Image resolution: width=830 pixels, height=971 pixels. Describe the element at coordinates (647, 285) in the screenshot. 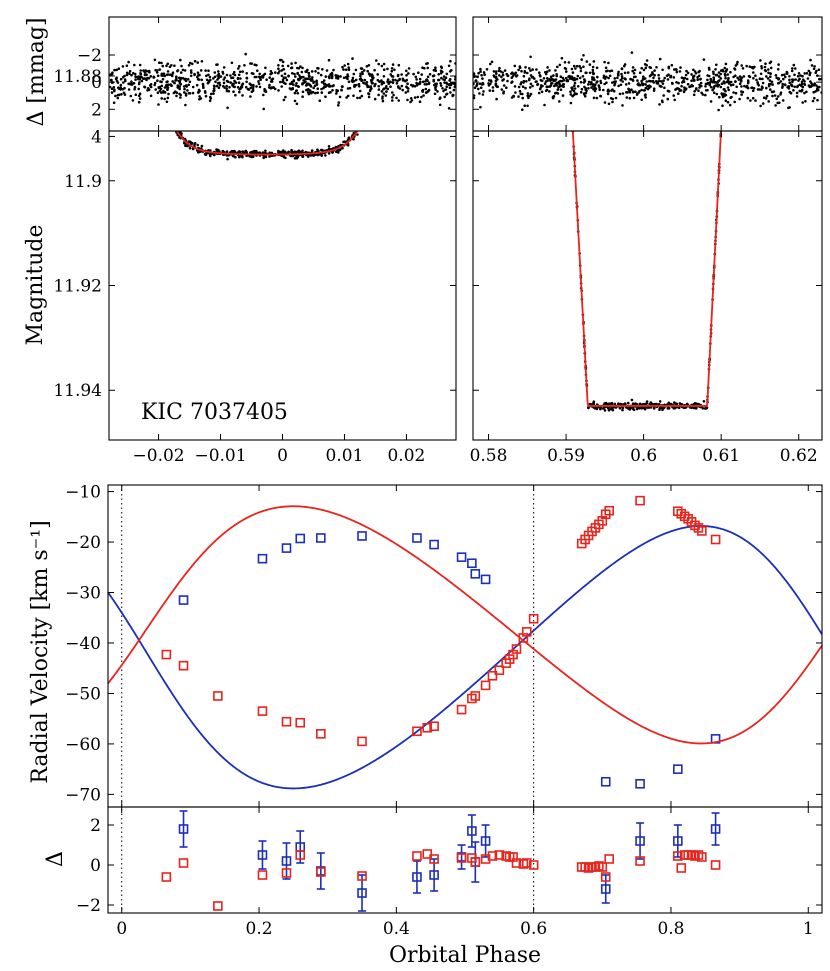

I see `secondary-eclipse-frame` at that location.